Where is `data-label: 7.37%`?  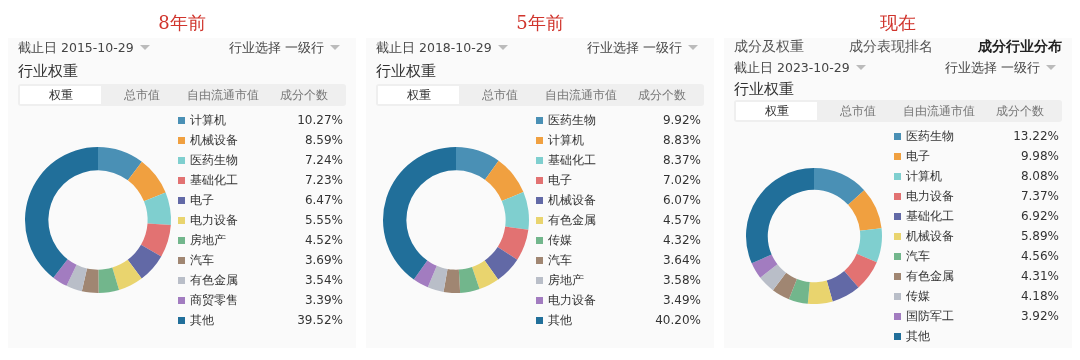 data-label: 7.37% is located at coordinates (1039, 196).